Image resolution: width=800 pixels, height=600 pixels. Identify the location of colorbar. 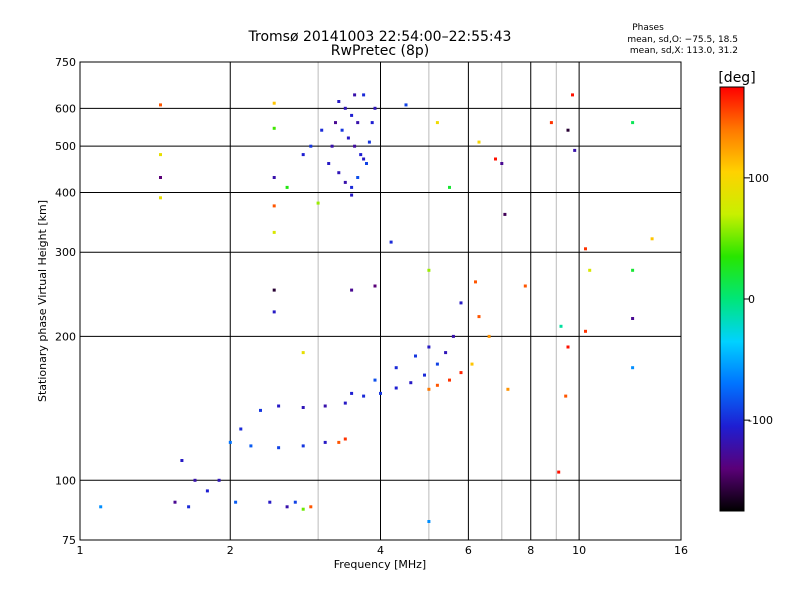
(732, 299).